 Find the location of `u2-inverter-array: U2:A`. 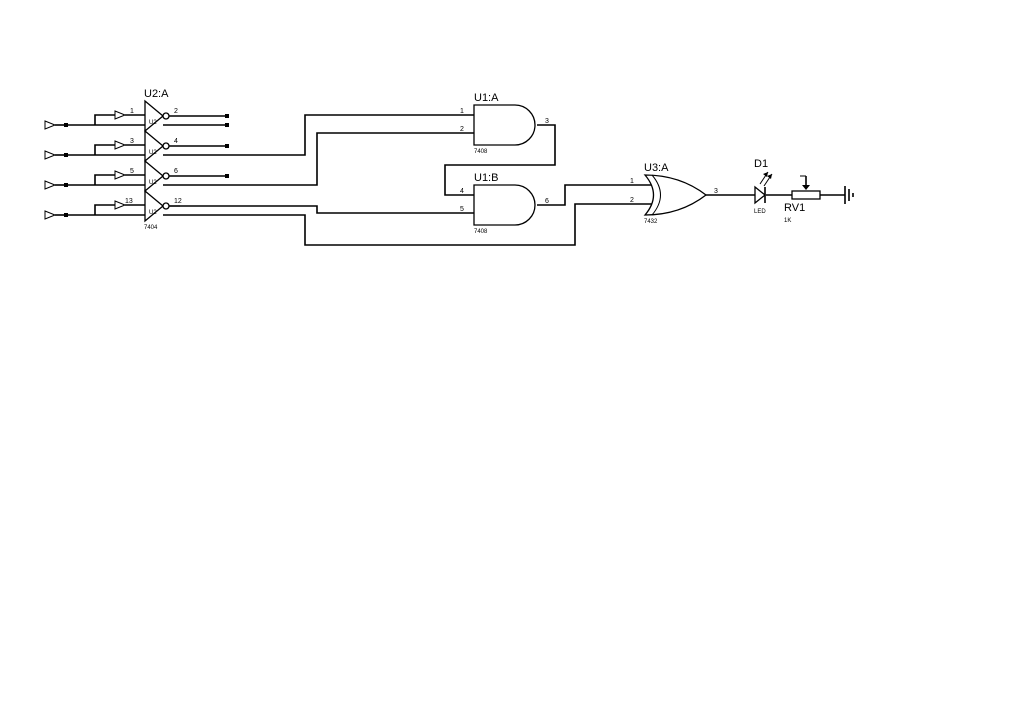

u2-inverter-array: U2:A is located at coordinates (148, 159).